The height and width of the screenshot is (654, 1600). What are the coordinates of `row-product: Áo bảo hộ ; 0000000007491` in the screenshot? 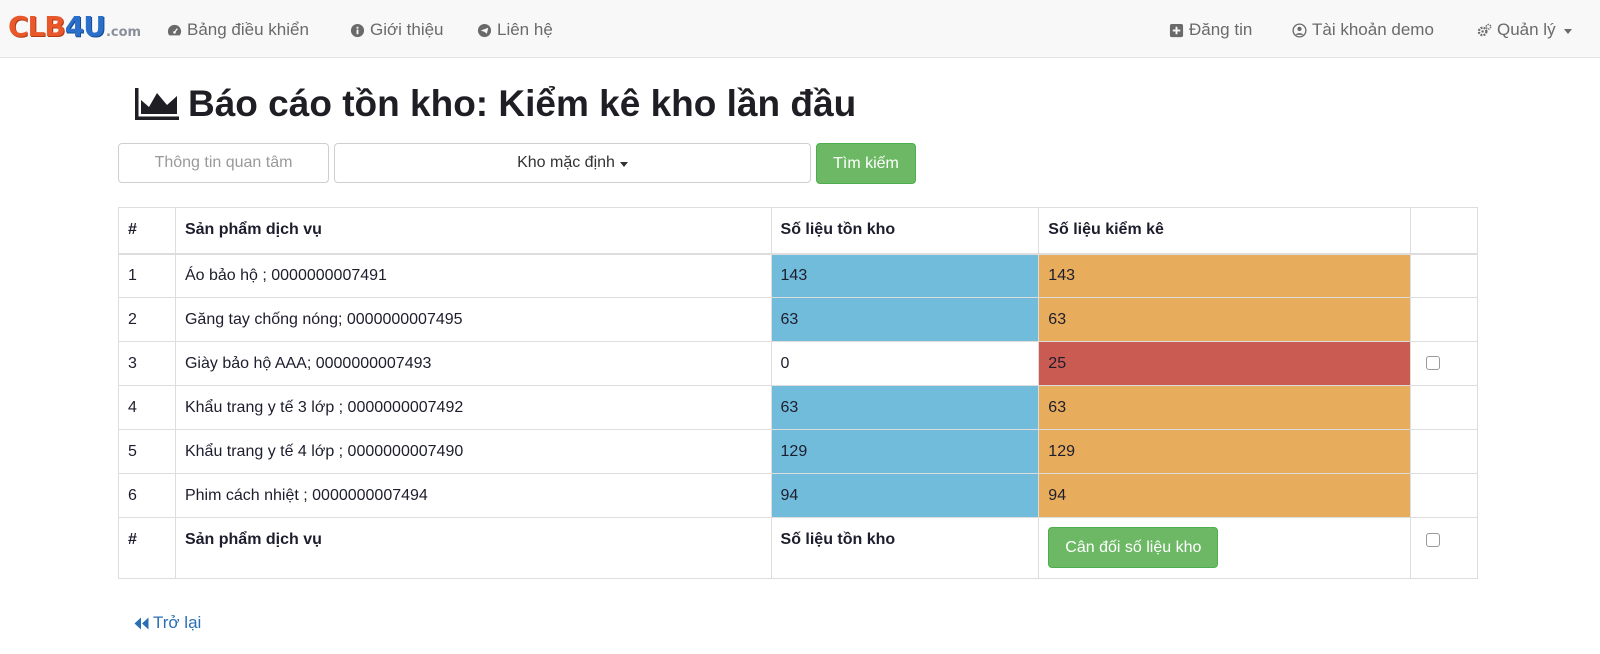 It's located at (473, 275).